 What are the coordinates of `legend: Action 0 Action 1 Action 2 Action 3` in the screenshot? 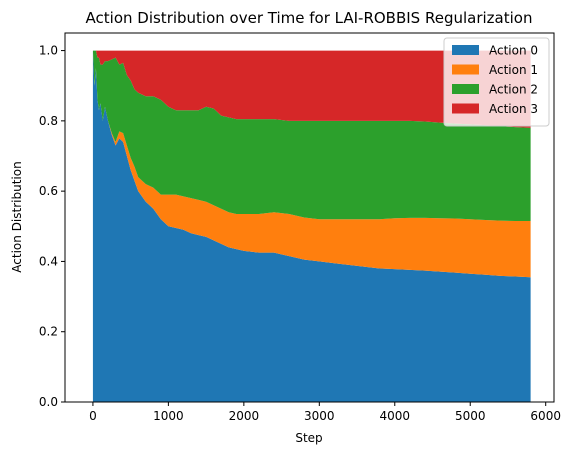 It's located at (496, 82).